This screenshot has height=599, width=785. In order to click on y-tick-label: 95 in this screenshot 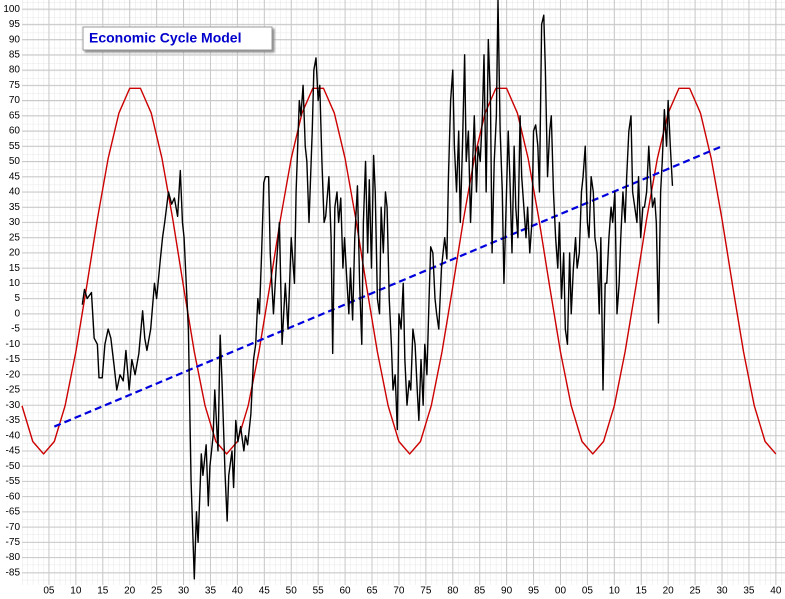, I will do `click(15, 24)`.